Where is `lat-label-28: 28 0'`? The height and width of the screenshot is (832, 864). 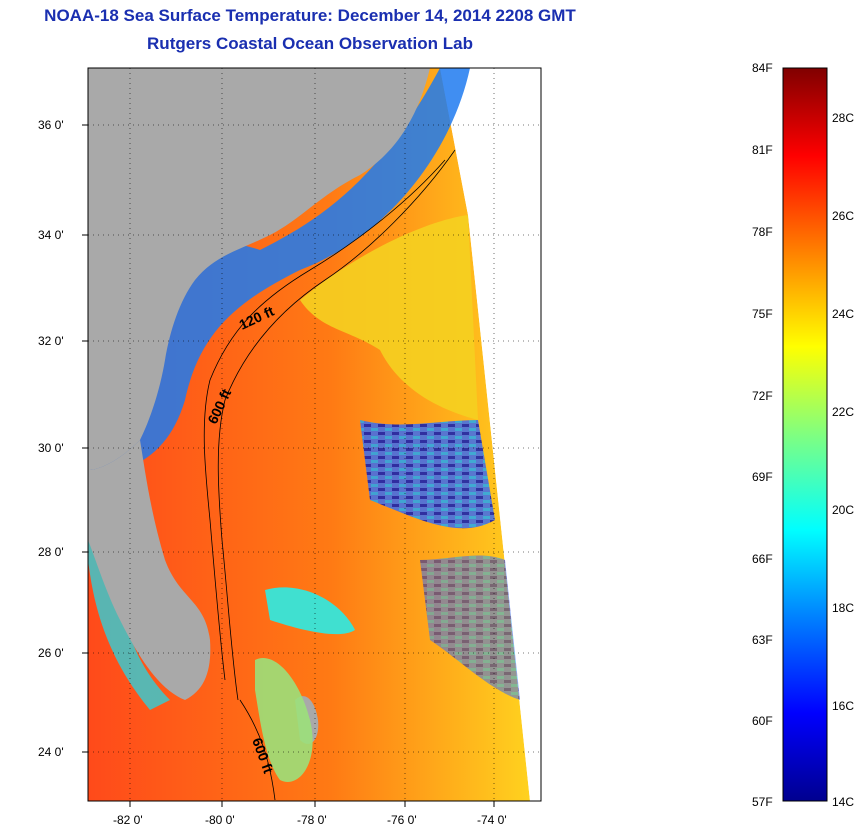
lat-label-28: 28 0' is located at coordinates (51, 552).